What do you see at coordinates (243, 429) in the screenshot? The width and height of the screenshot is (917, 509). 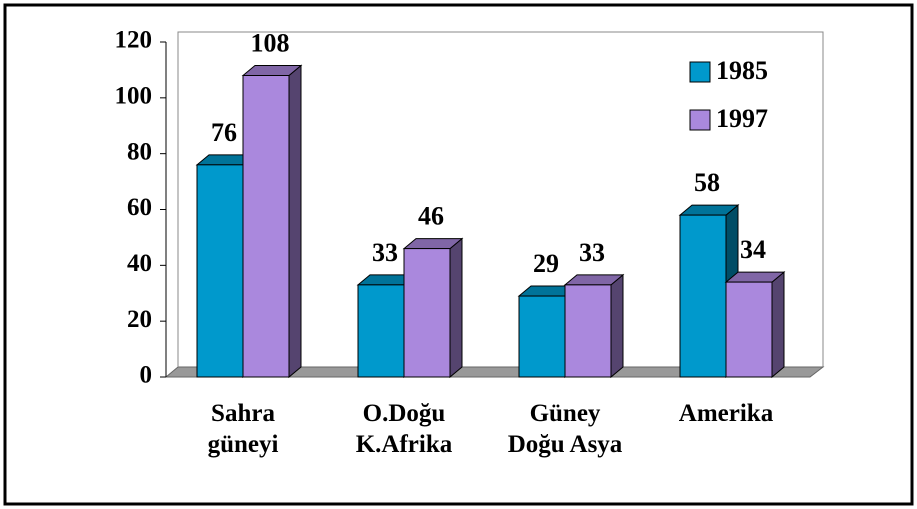 I see `x-tick-label: Sahra güneyi` at bounding box center [243, 429].